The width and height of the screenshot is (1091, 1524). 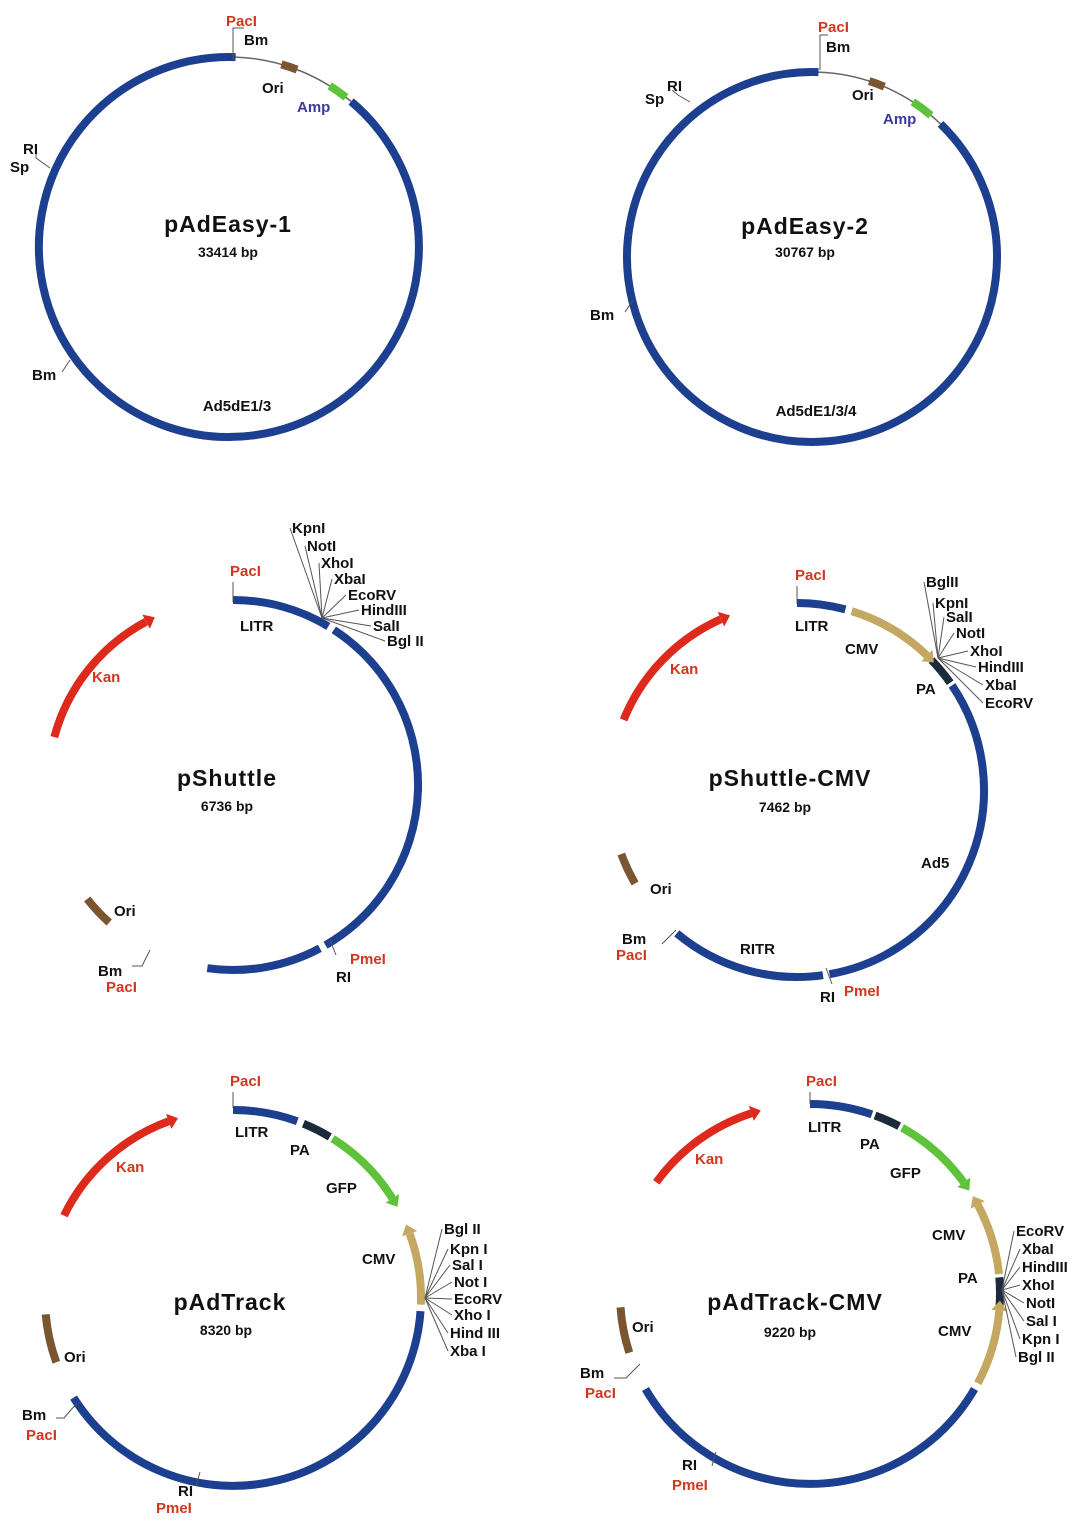 I want to click on adeno-backbone-lower, so click(x=264, y=959).